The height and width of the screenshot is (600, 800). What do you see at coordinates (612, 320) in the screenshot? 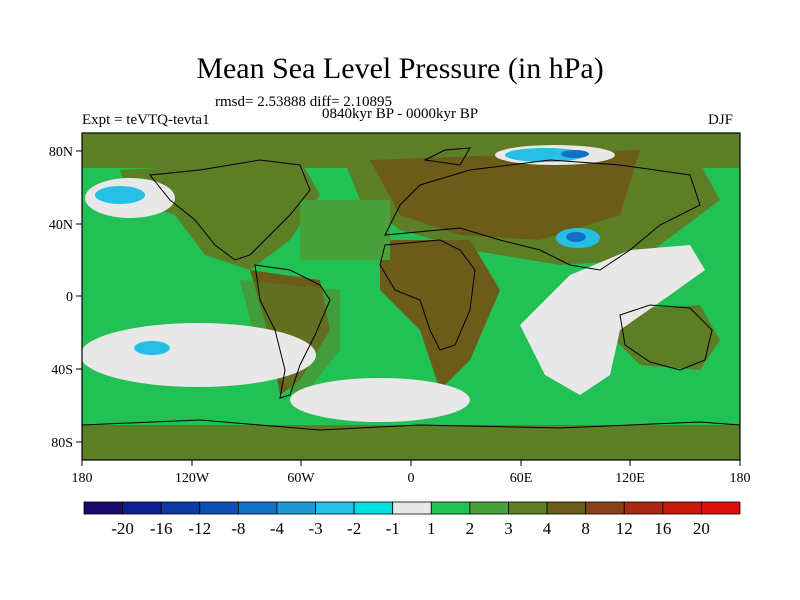
I see `field-indian-ocean-high` at bounding box center [612, 320].